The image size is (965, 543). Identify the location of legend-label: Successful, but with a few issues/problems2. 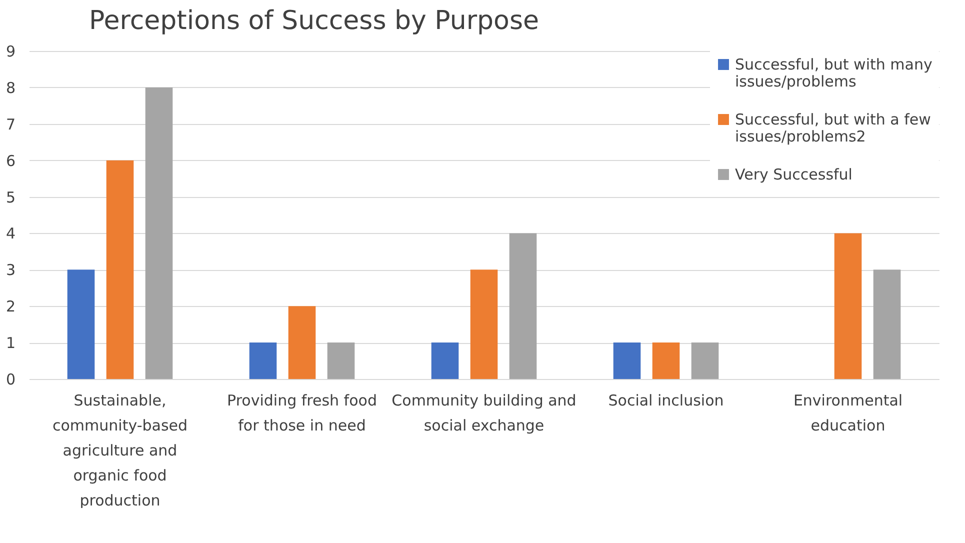
(833, 128).